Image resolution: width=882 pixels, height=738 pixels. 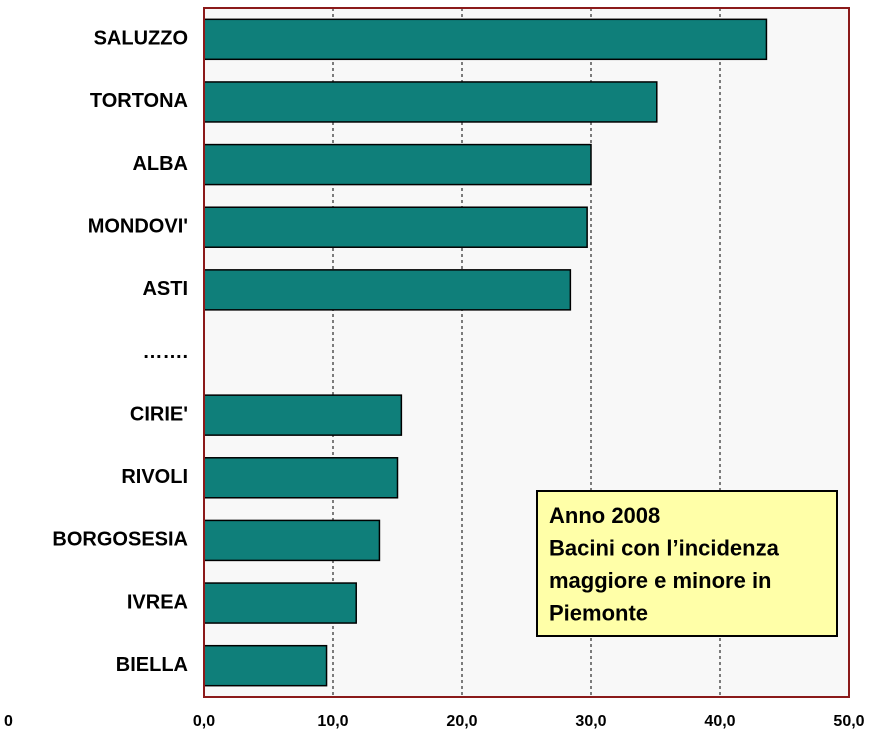 I want to click on y-tick-label: ……., so click(x=165, y=352).